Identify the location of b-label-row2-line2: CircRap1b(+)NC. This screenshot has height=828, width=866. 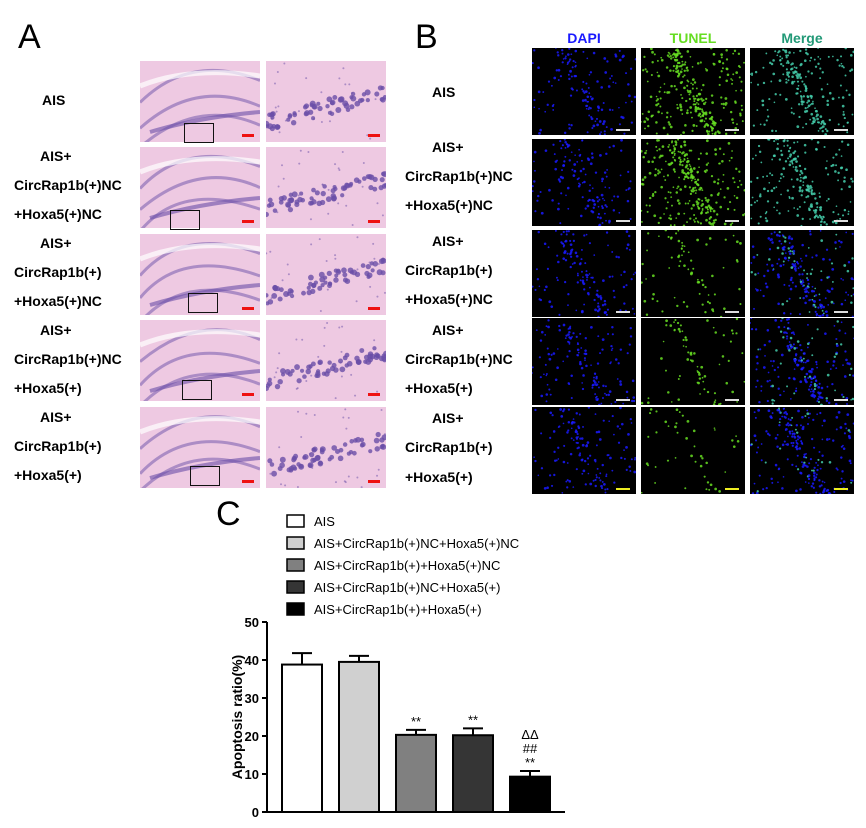
(459, 176).